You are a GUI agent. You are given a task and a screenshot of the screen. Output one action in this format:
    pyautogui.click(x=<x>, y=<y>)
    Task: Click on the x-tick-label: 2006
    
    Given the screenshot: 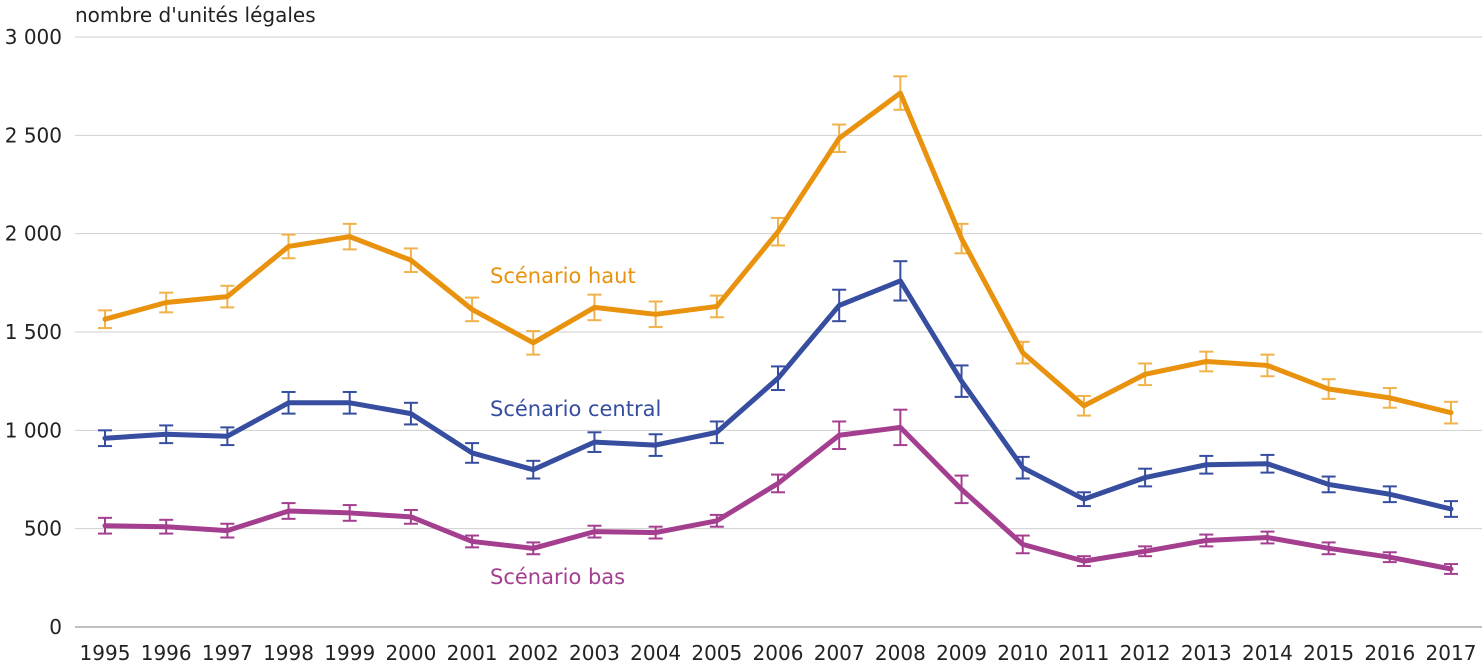 What is the action you would take?
    pyautogui.click(x=778, y=653)
    